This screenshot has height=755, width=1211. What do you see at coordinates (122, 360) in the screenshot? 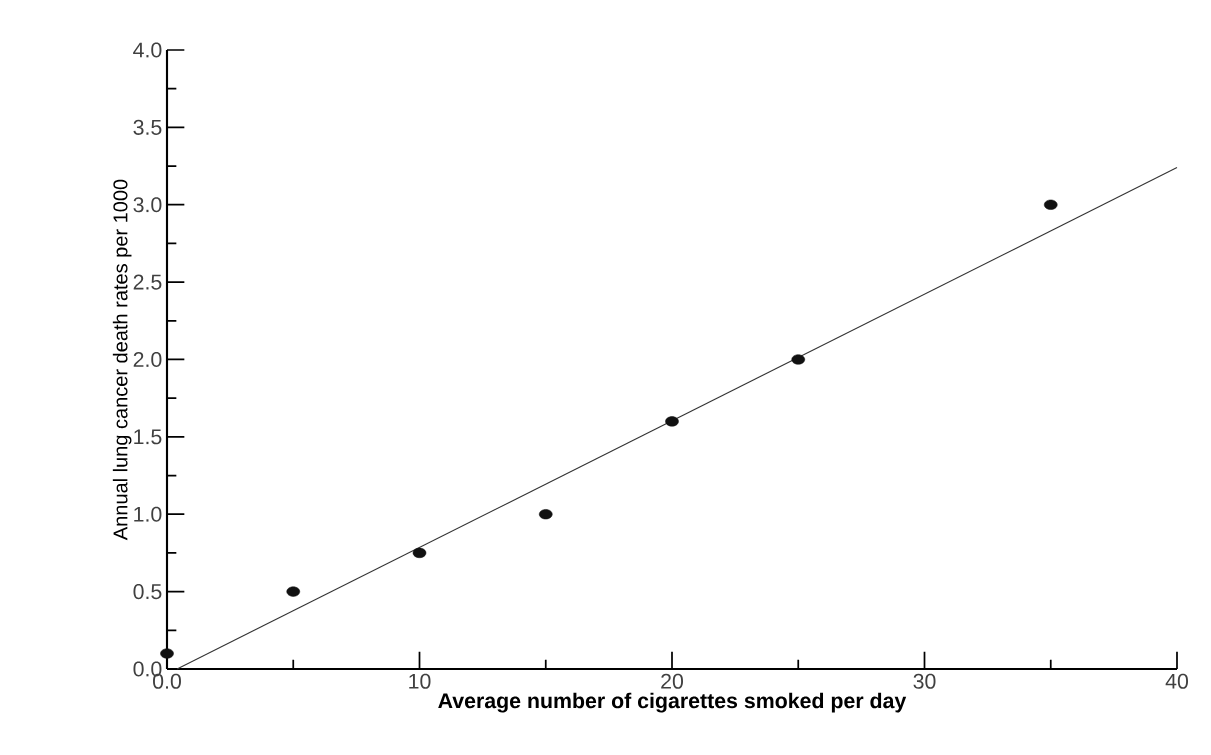
I see `y-axis-title: Annual lung cancer death rates per 1000` at bounding box center [122, 360].